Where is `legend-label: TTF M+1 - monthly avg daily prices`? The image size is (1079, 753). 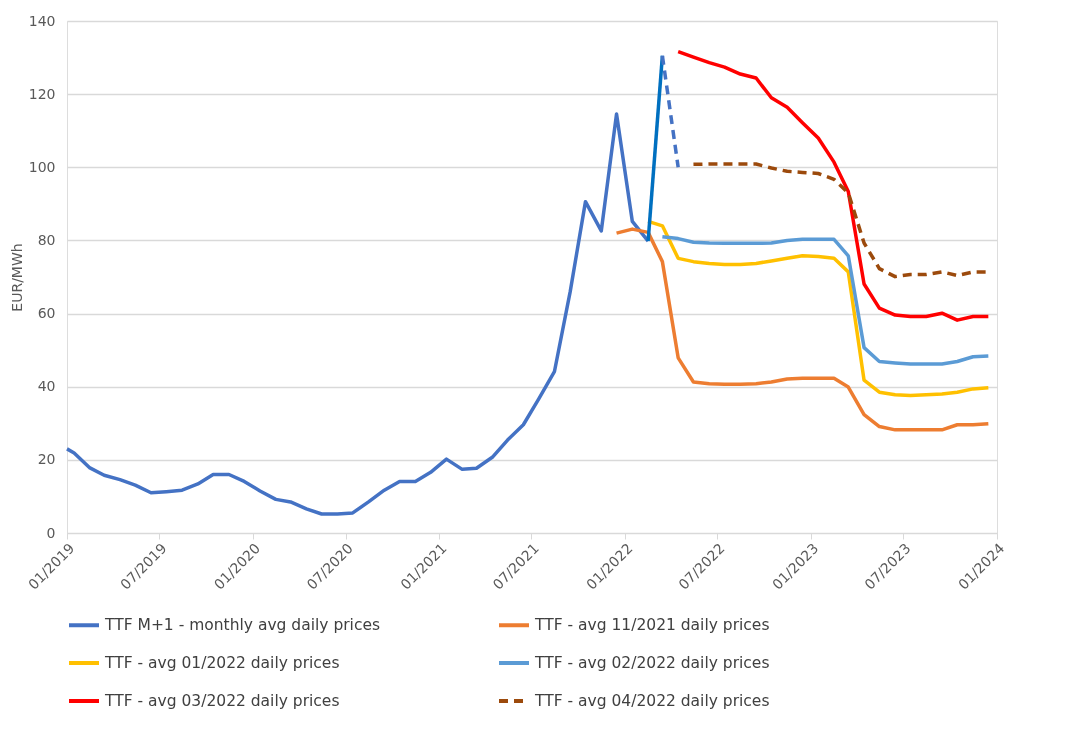 legend-label: TTF M+1 - monthly avg daily prices is located at coordinates (242, 625).